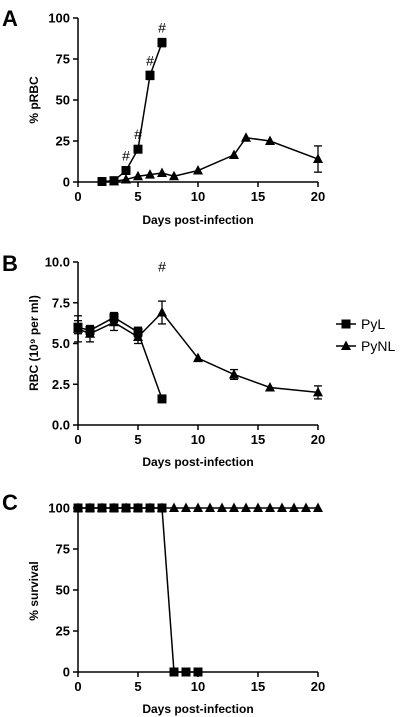 The height and width of the screenshot is (717, 400). What do you see at coordinates (373, 324) in the screenshot?
I see `legend-label-pyl: PyL` at bounding box center [373, 324].